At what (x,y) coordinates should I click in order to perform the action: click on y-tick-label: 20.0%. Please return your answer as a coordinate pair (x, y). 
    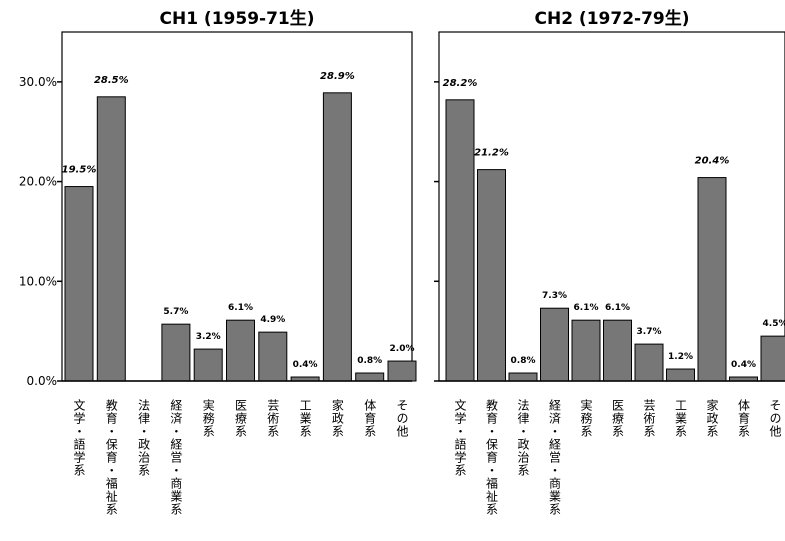
    Looking at the image, I should click on (38, 182).